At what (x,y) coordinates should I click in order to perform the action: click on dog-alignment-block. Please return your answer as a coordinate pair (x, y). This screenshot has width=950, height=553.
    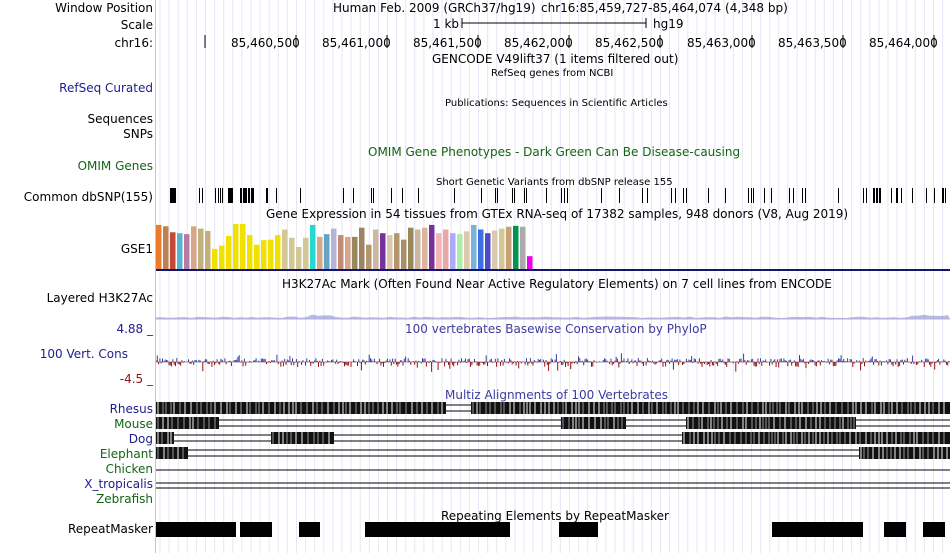
    Looking at the image, I should click on (165, 438).